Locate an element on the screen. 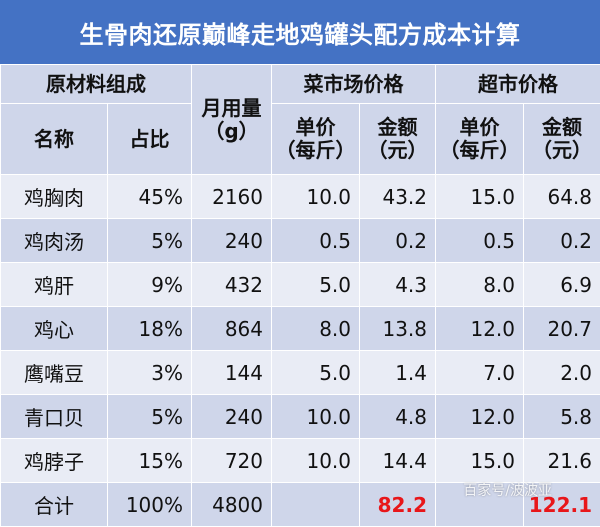  ratio-cell: 9% is located at coordinates (150, 285).